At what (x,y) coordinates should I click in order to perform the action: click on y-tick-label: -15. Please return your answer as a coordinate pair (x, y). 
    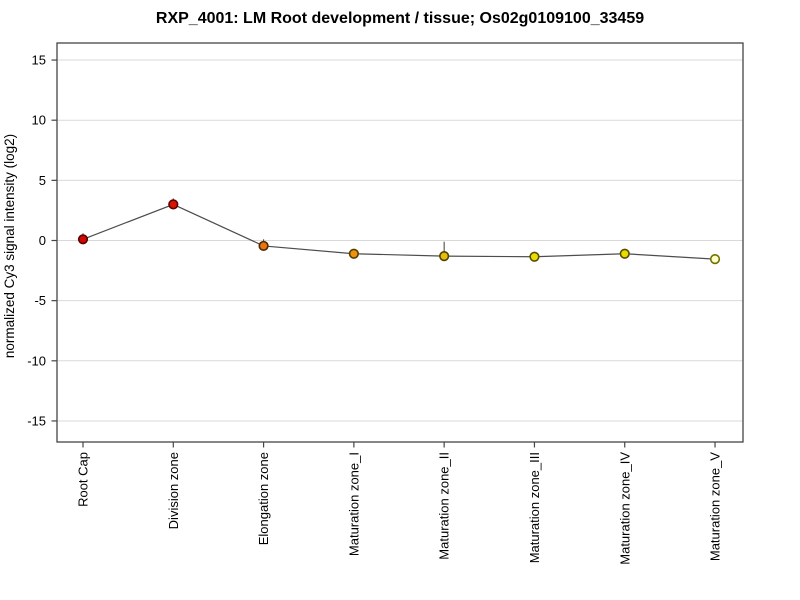
    Looking at the image, I should click on (36, 420).